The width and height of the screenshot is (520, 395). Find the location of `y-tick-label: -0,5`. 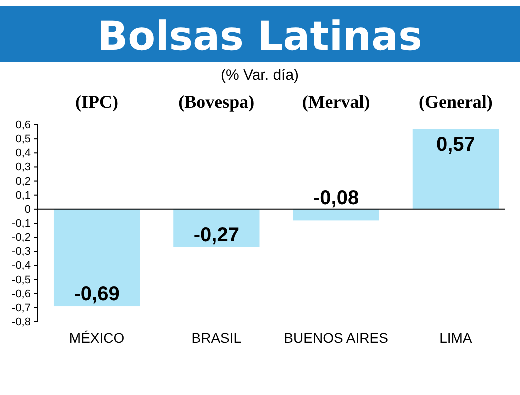

y-tick-label: -0,5 is located at coordinates (21, 280).